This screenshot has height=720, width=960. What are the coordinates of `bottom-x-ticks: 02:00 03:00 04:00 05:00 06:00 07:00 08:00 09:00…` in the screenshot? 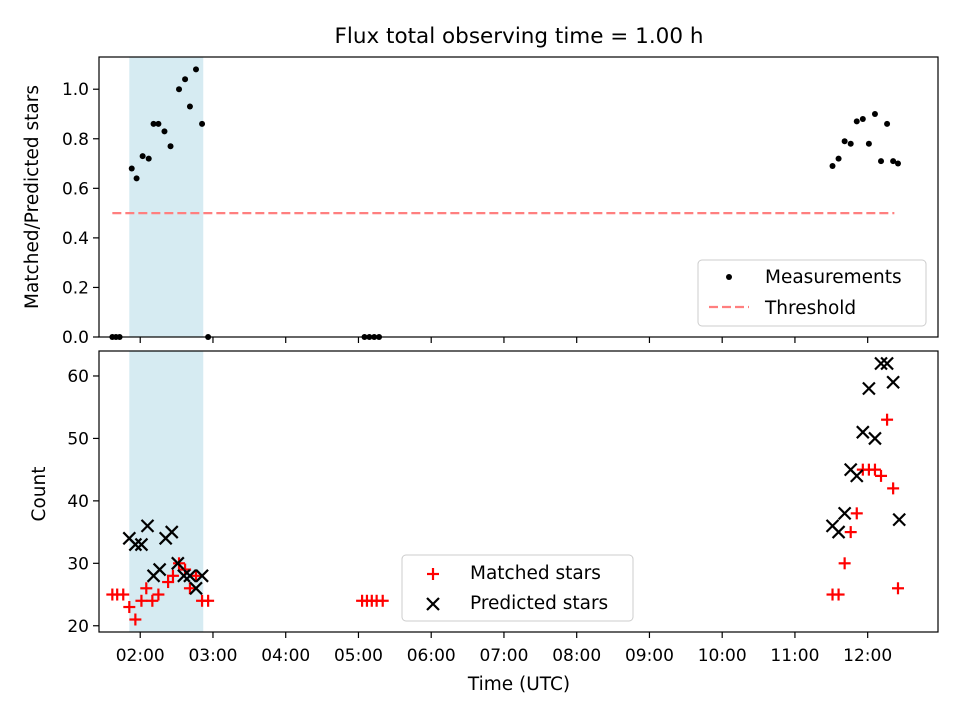 It's located at (504, 649).